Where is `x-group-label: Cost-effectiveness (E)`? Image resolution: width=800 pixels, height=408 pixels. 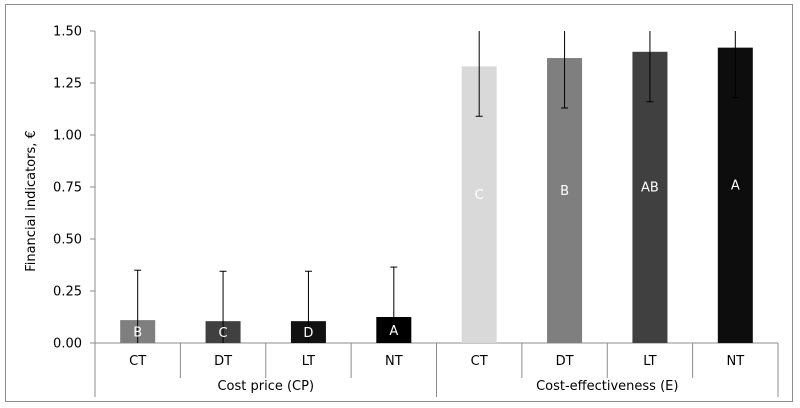 x-group-label: Cost-effectiveness (E) is located at coordinates (607, 386).